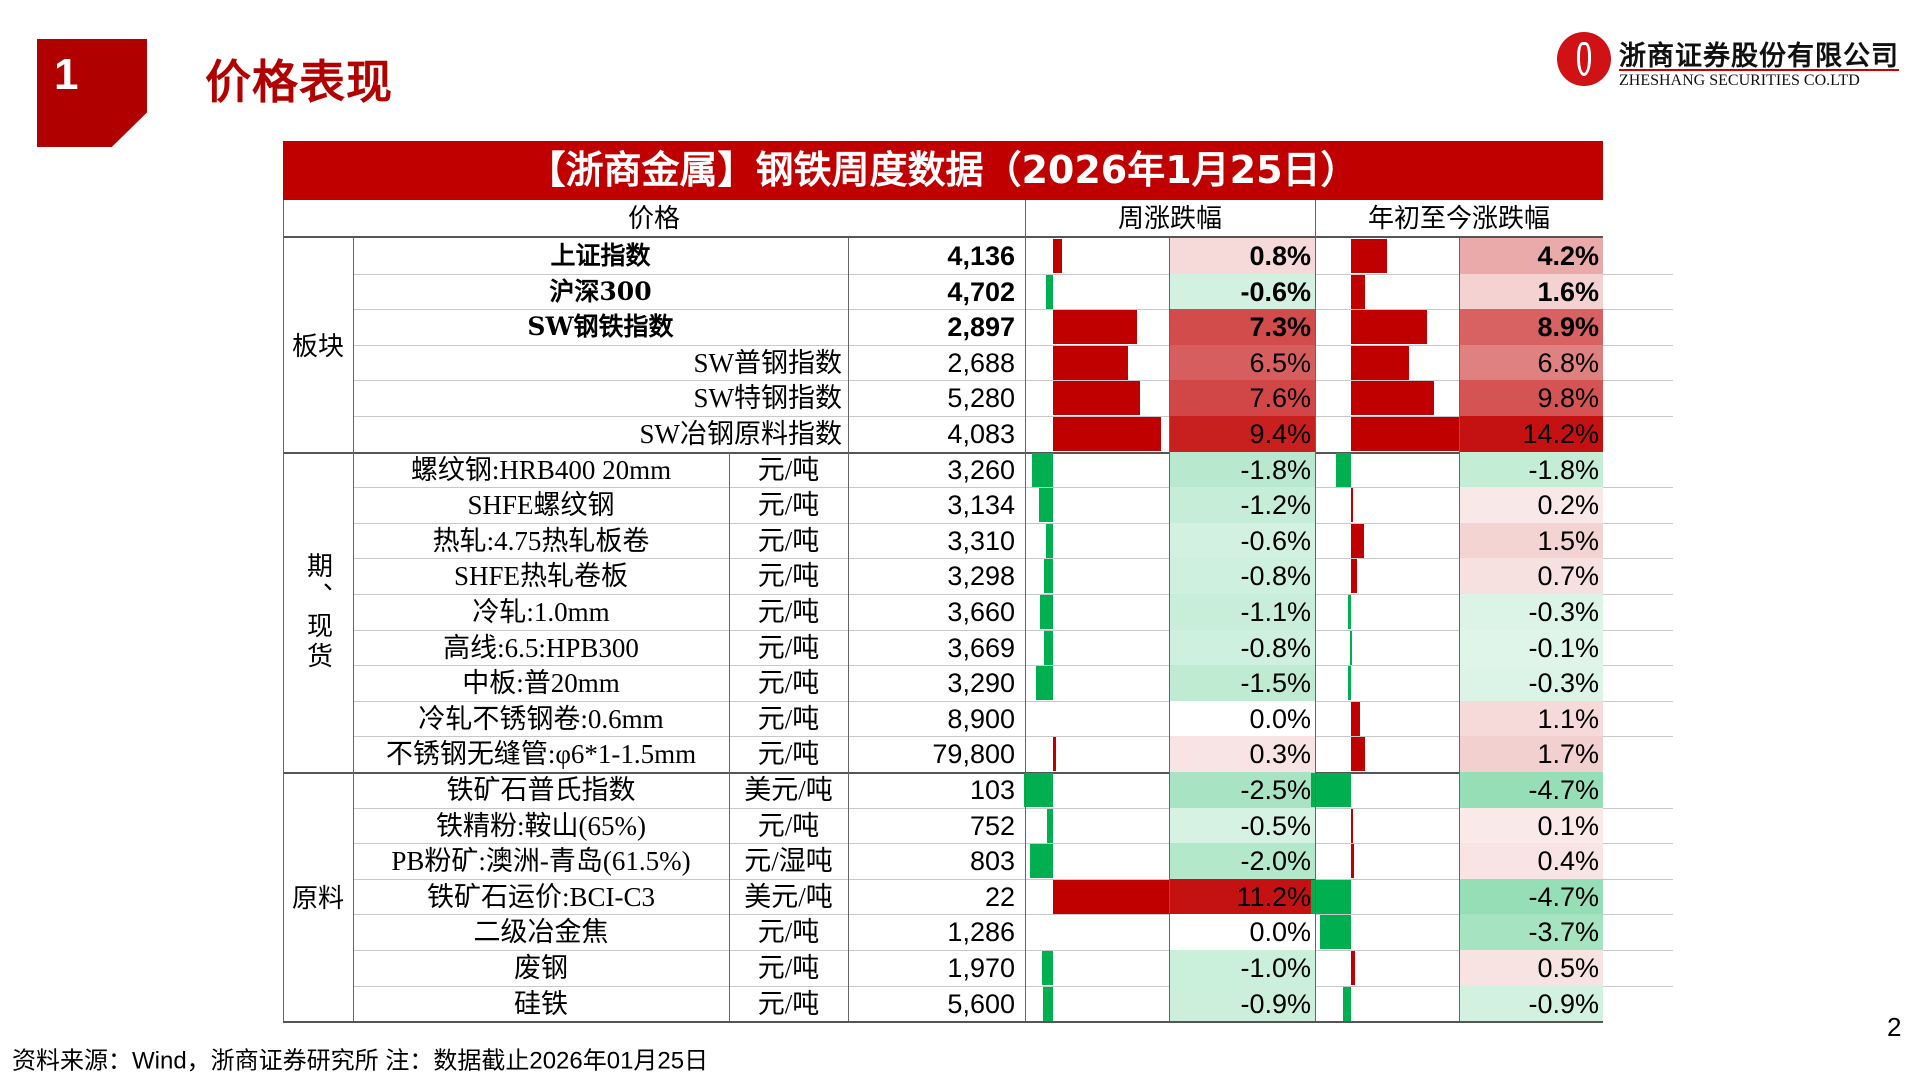 This screenshot has width=1920, height=1080. What do you see at coordinates (788, 896) in the screenshot?
I see `row-unit: 美元/吨` at bounding box center [788, 896].